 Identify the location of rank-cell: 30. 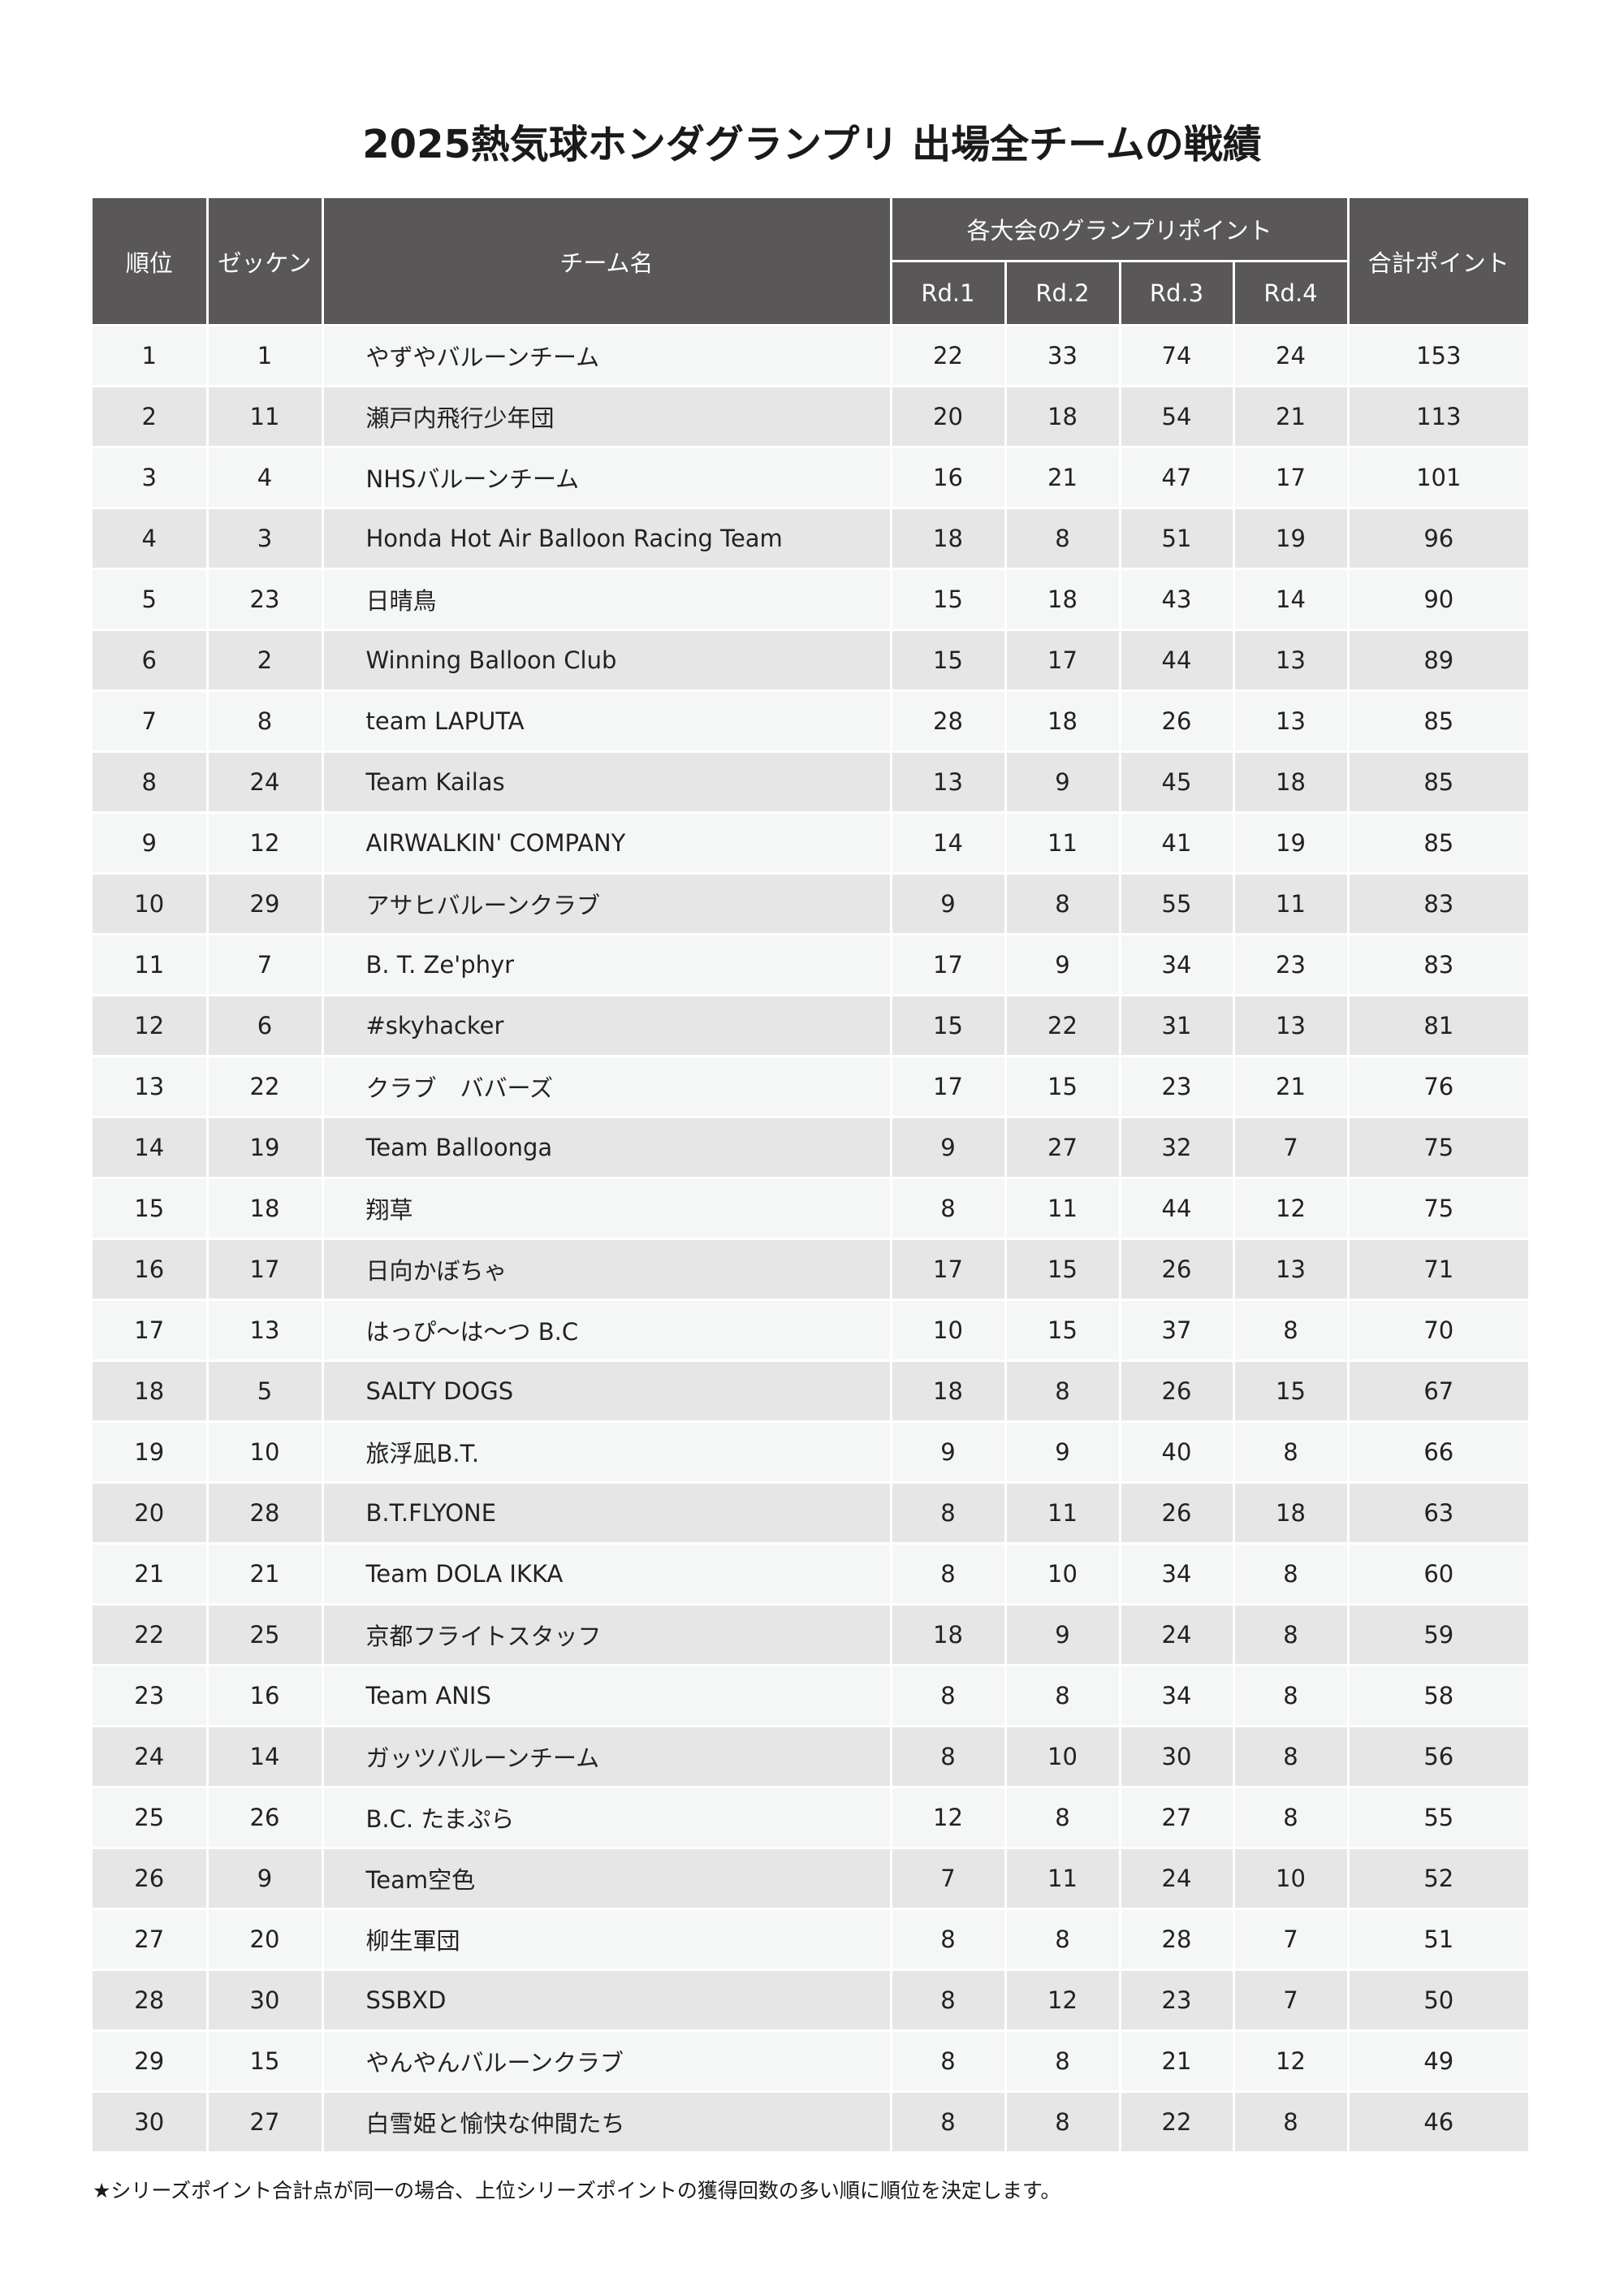
(151, 2123).